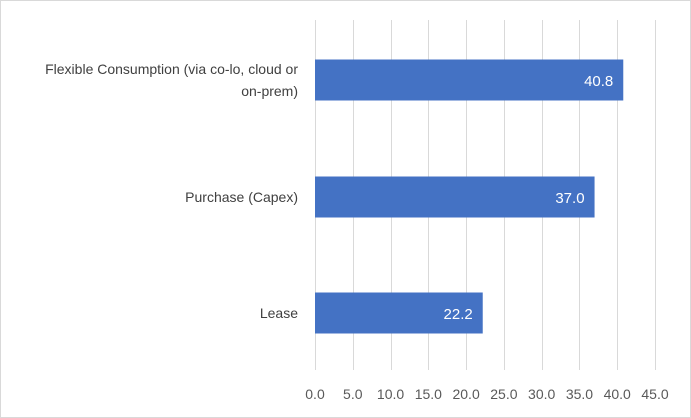 The height and width of the screenshot is (418, 691). What do you see at coordinates (579, 394) in the screenshot?
I see `x-tick-label: 35.0` at bounding box center [579, 394].